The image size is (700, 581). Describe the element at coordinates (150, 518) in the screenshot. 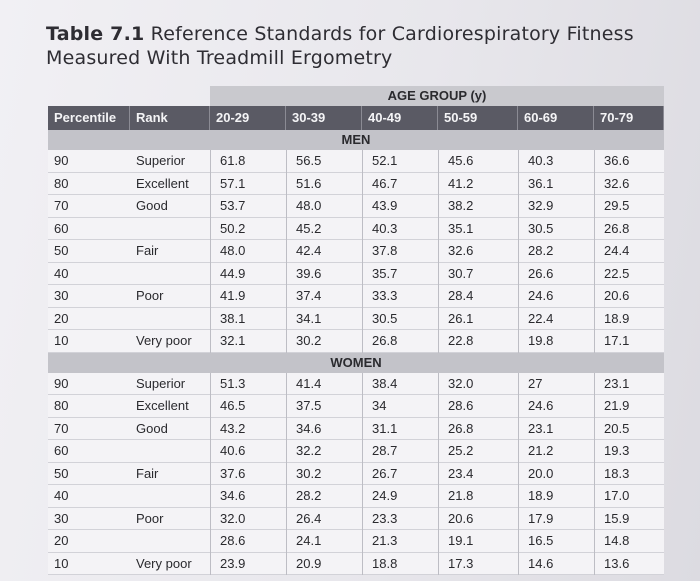

I see `rank-cell: Poor` at that location.